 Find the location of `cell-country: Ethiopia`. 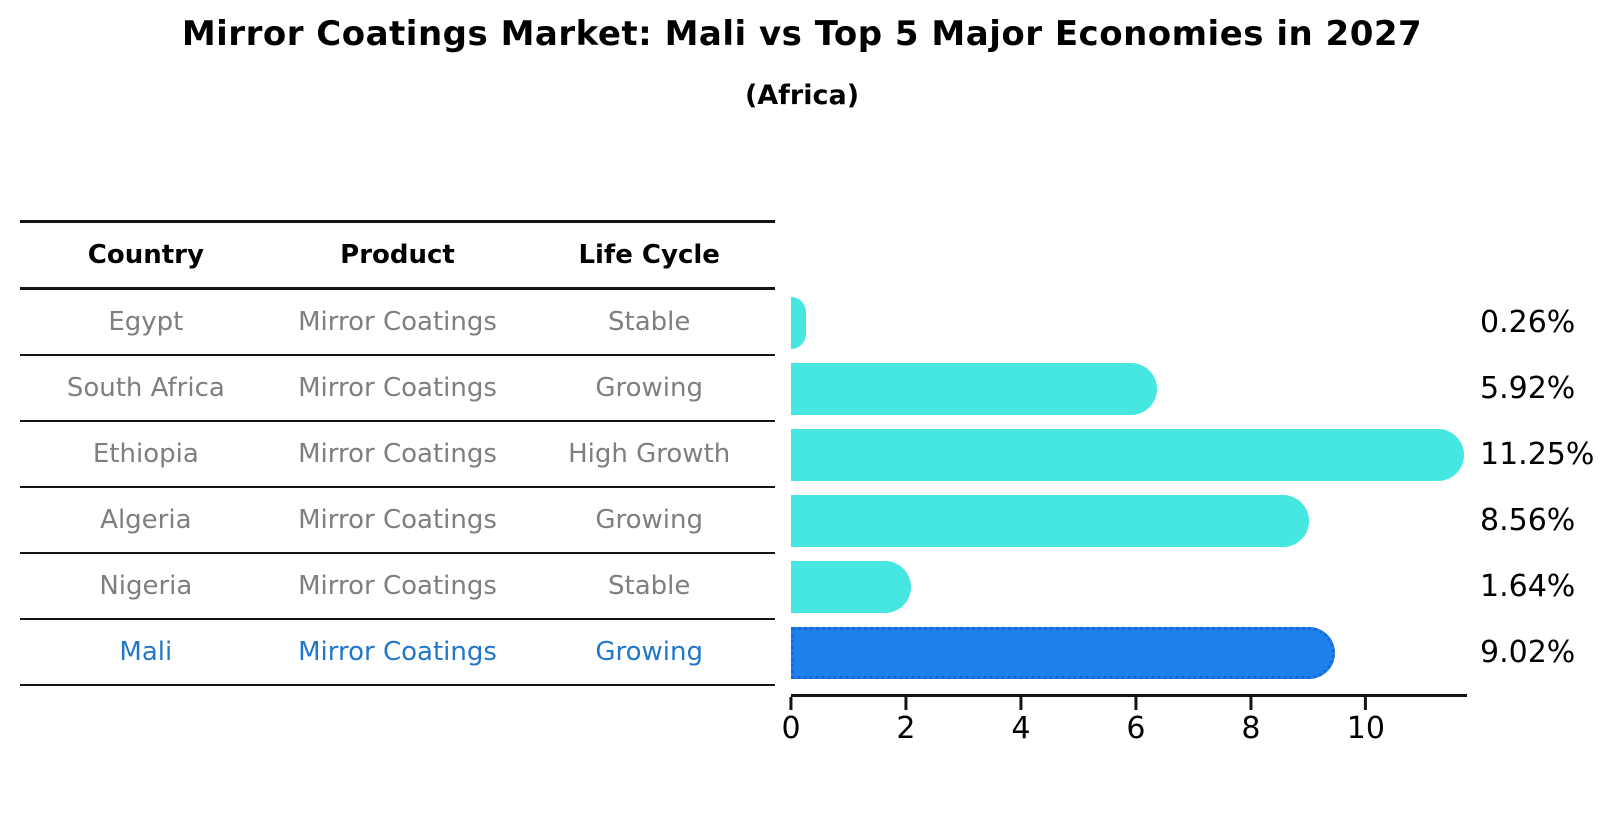

cell-country: Ethiopia is located at coordinates (145, 454).